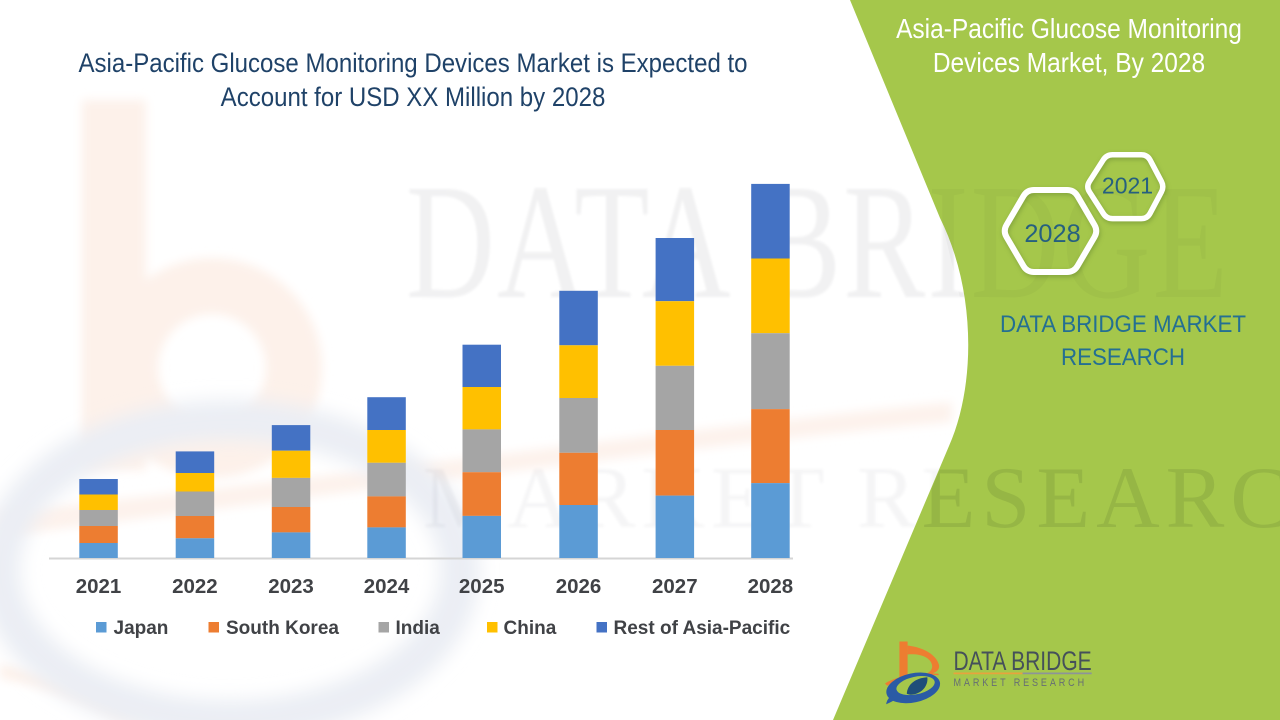 This screenshot has height=720, width=1280. I want to click on svg-text: South Korea, so click(282, 628).